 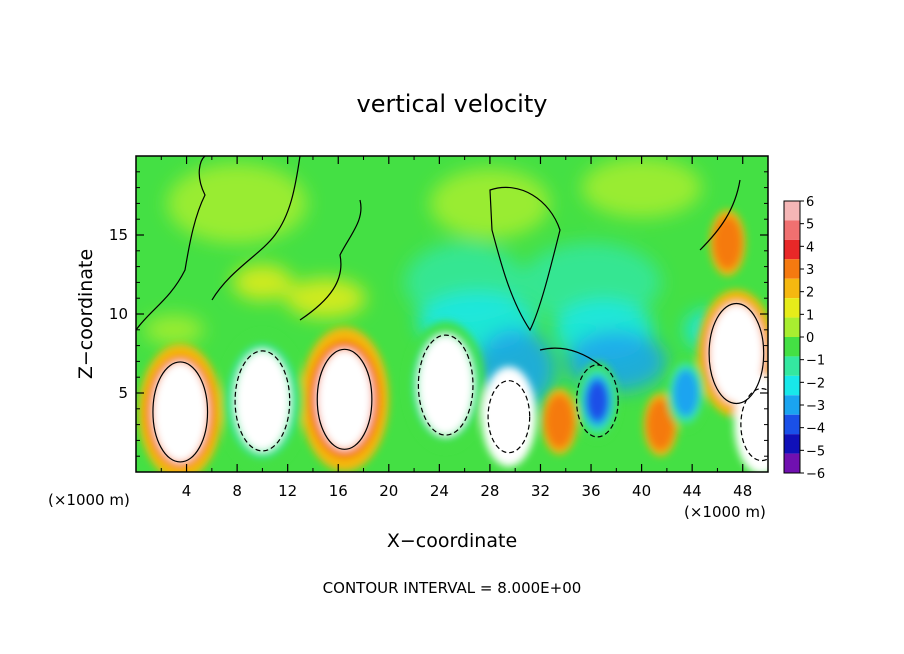 I want to click on colorbar-tick-label: −4, so click(x=815, y=429).